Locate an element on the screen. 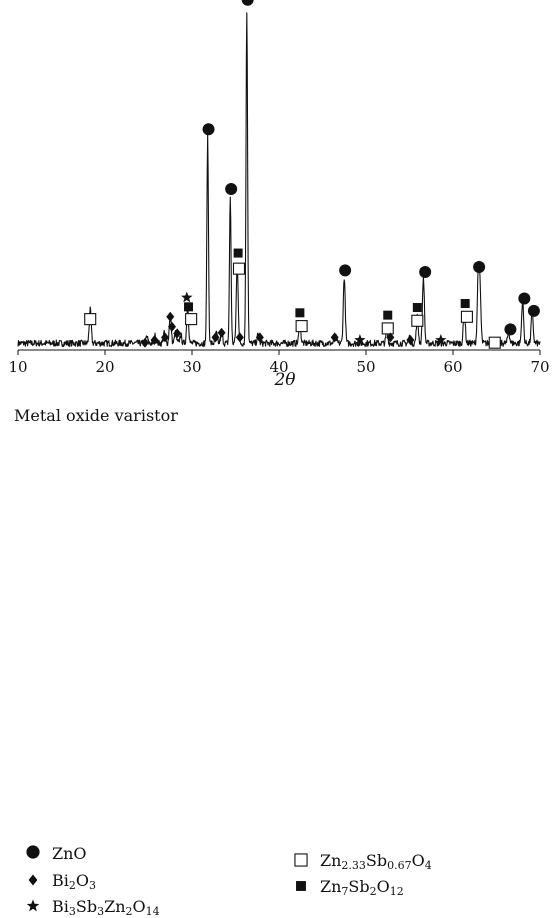 The width and height of the screenshot is (557, 918). x-axis: 10 20 30 40 50 60 70 is located at coordinates (279, 362).